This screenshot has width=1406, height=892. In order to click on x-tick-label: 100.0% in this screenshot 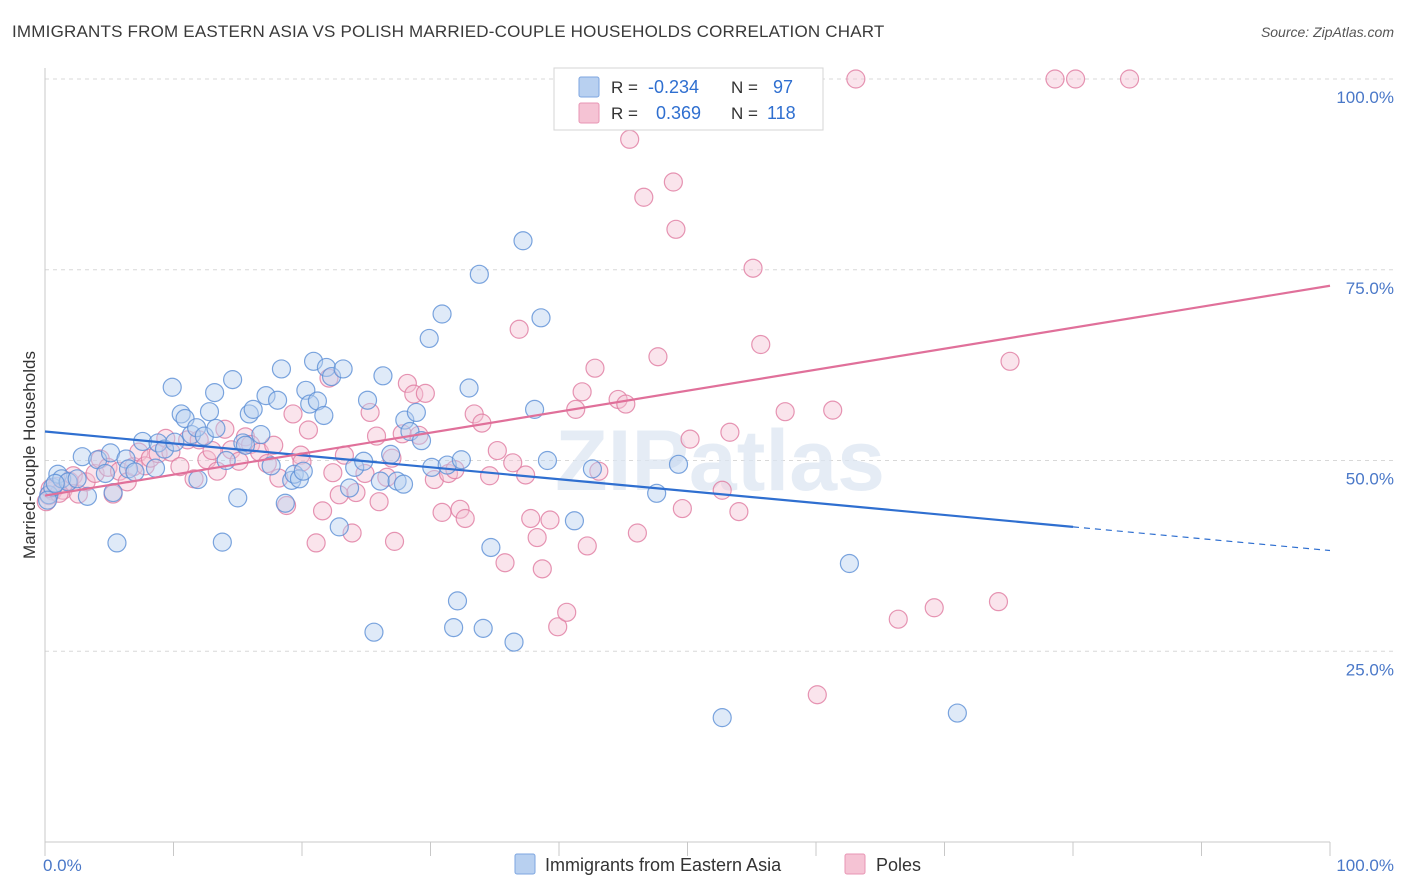, I will do `click(1365, 865)`.